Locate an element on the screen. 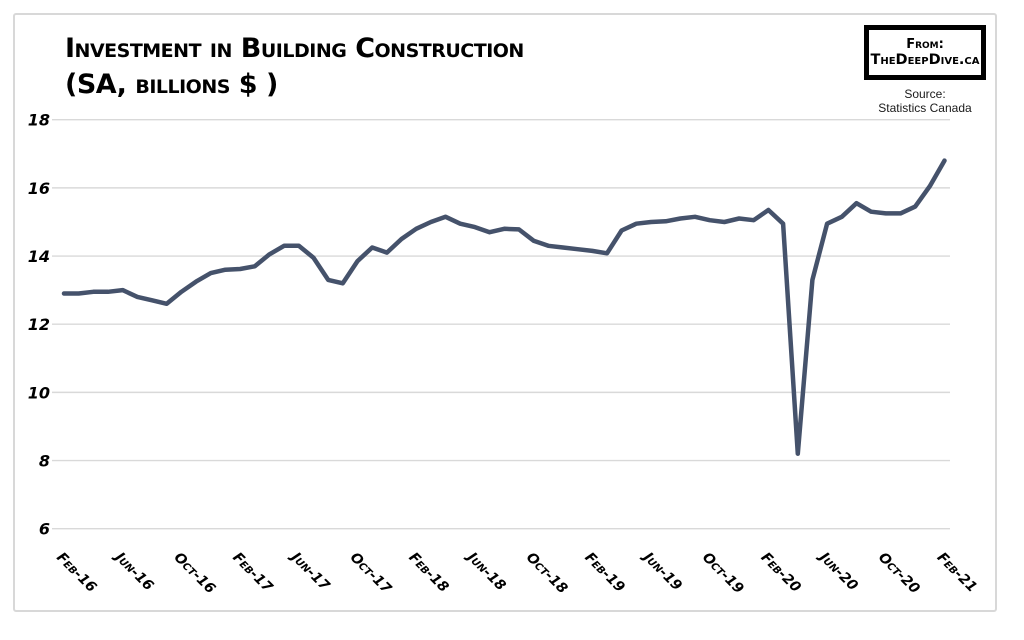 Image resolution: width=1024 pixels, height=640 pixels. x-tick-label: Jun-20 is located at coordinates (837, 570).